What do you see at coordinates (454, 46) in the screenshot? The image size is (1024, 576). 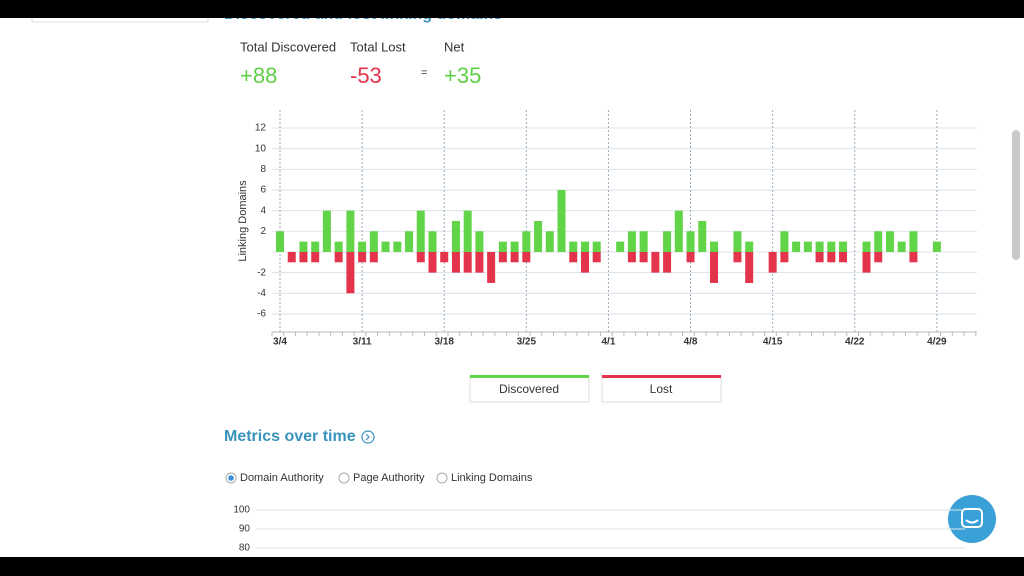 I see `summary-label: Net` at bounding box center [454, 46].